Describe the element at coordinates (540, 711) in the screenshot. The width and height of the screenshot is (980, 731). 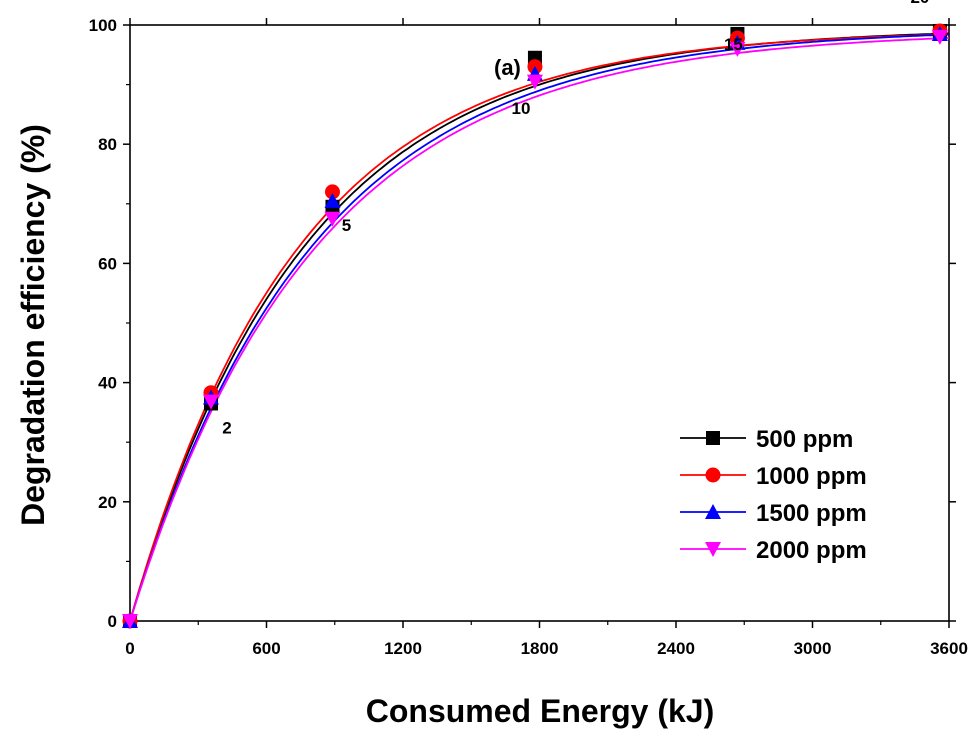
I see `x-axis-title: Consumed Energy (kJ)` at that location.